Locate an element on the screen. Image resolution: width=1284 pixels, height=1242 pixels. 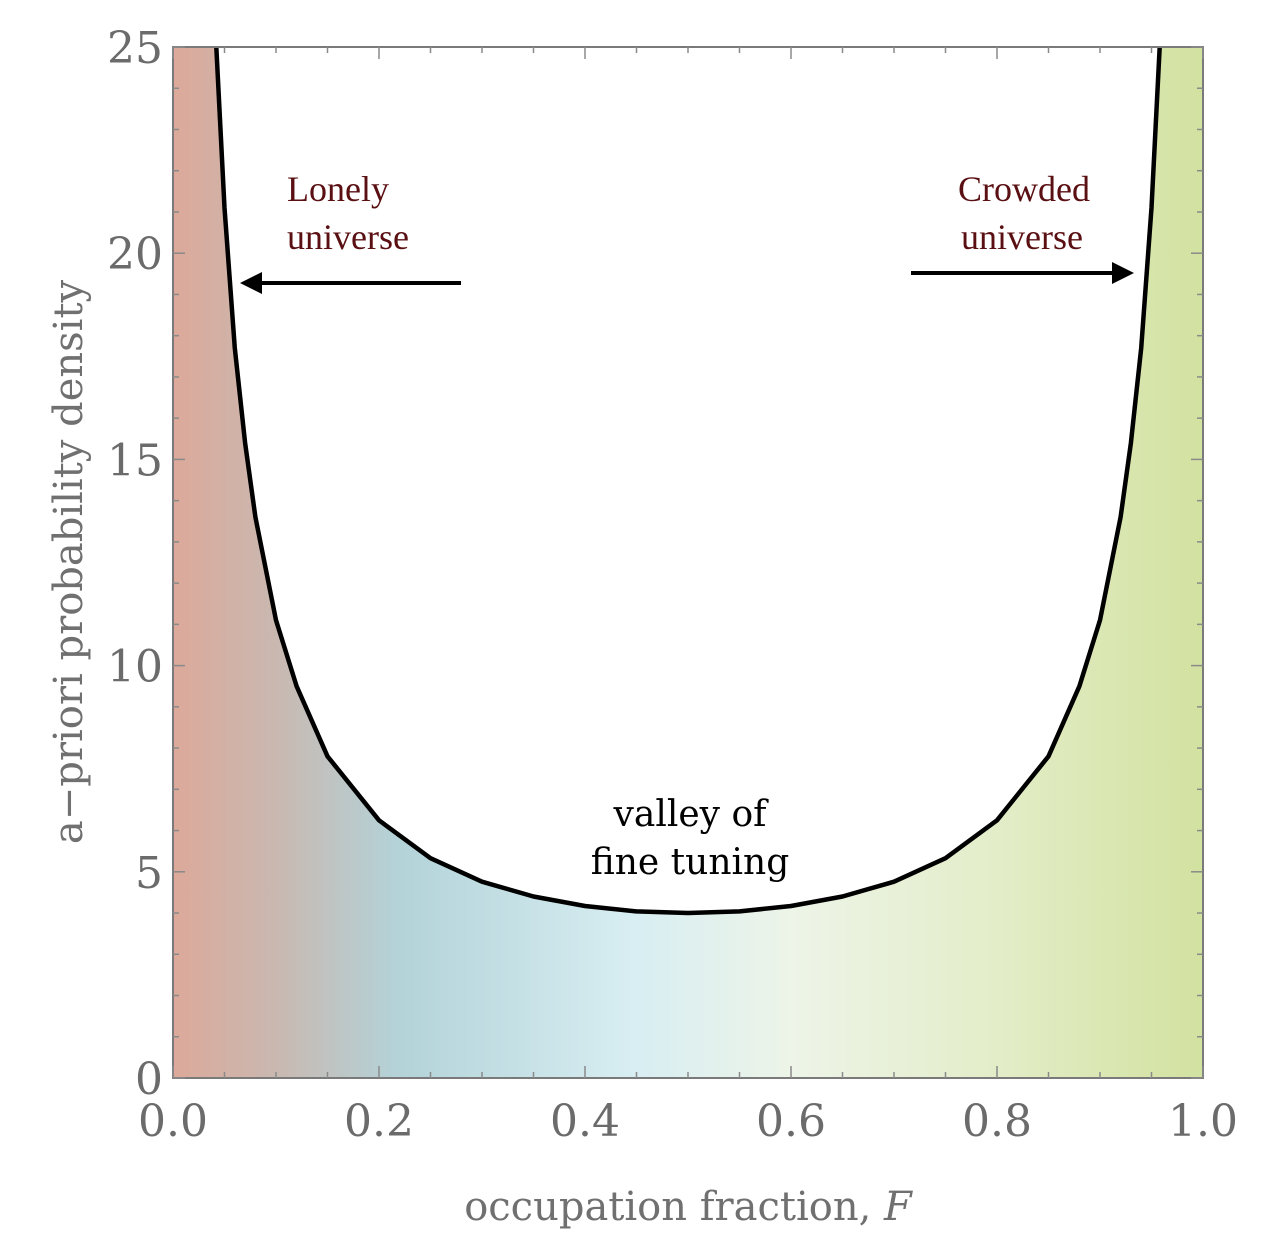
y-tick-label: 20 is located at coordinates (135, 254).